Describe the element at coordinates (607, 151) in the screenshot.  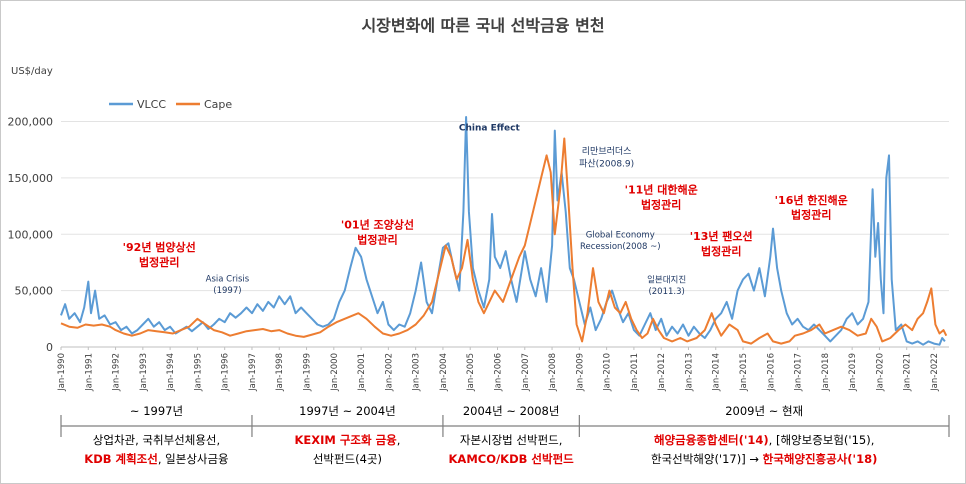
I see `annotation-lehman: 리만브러더스` at that location.